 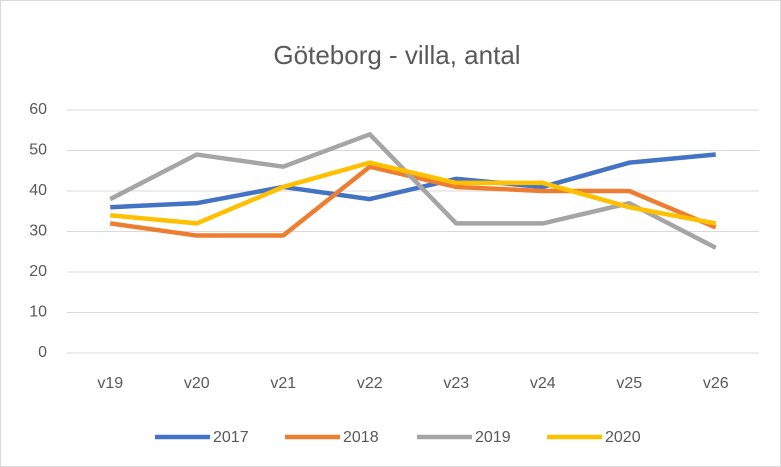 What do you see at coordinates (38, 109) in the screenshot?
I see `y-tick-label: 60` at bounding box center [38, 109].